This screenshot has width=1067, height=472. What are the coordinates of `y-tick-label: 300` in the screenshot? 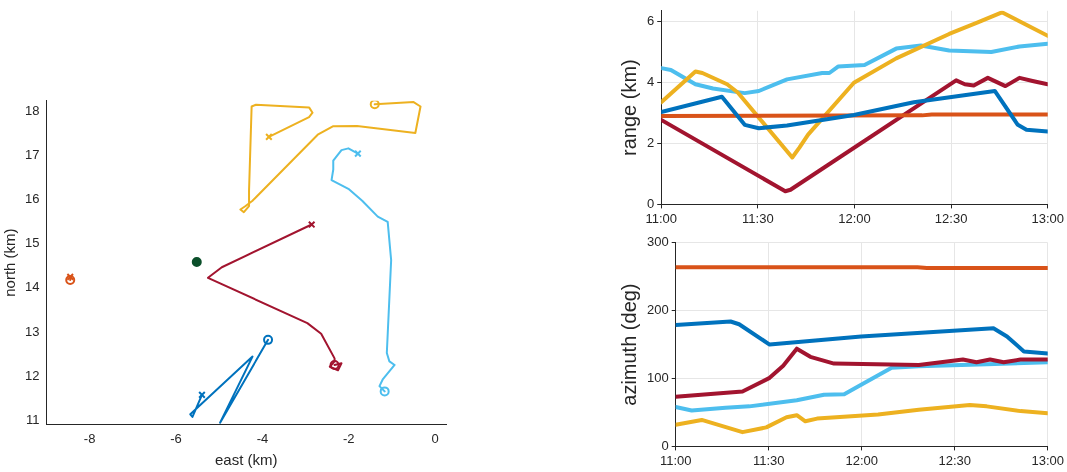 It's located at (657, 242).